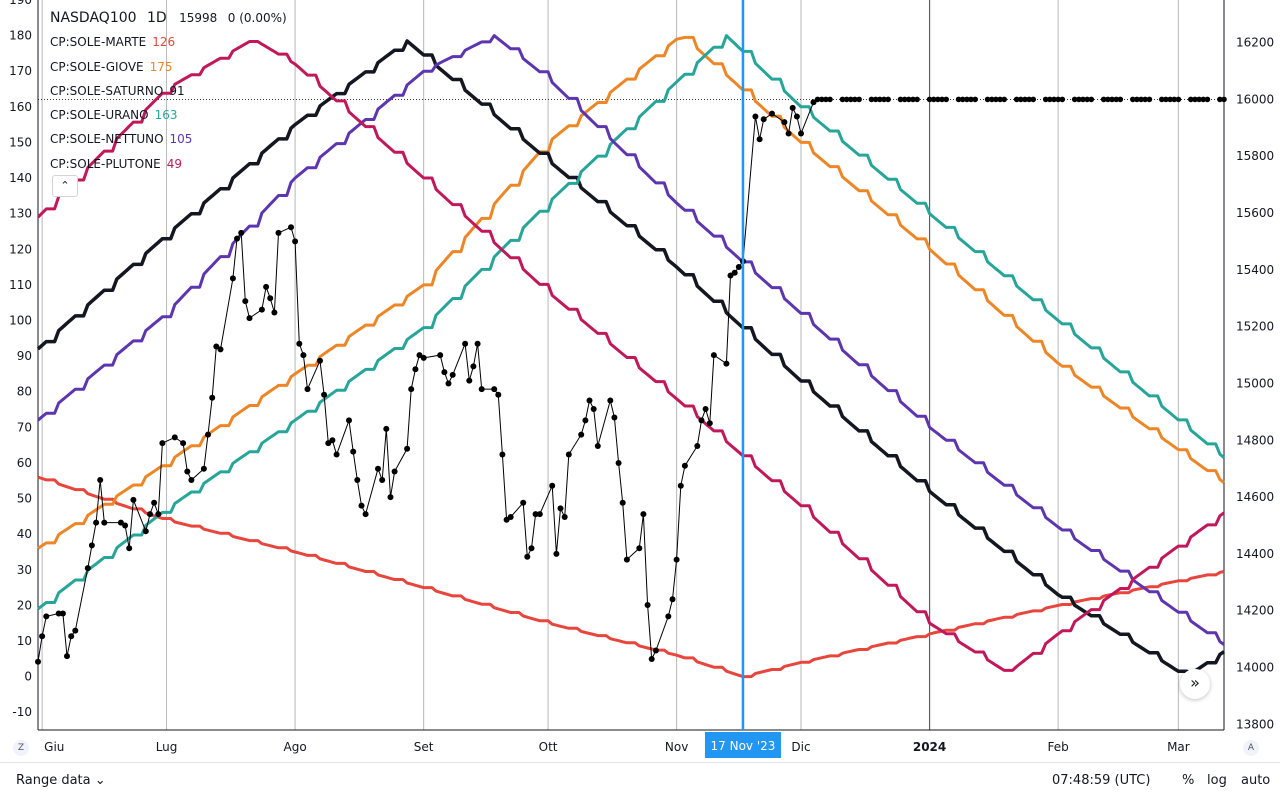 This screenshot has width=1280, height=801. What do you see at coordinates (93, 18) in the screenshot?
I see `symbol-name: NASDAQ100` at bounding box center [93, 18].